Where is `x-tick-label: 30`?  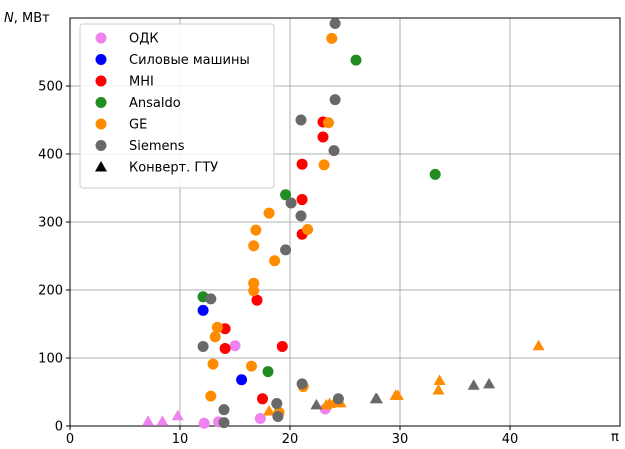
x-tick-label: 30 is located at coordinates (400, 439).